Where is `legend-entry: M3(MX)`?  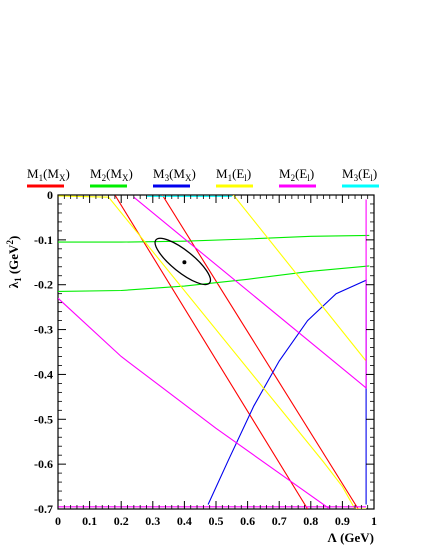 legend-entry: M3(MX) is located at coordinates (174, 177).